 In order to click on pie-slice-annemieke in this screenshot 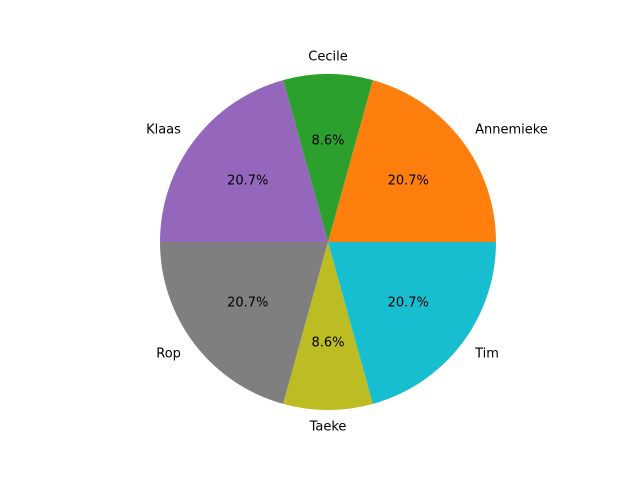, I will do `click(412, 161)`.